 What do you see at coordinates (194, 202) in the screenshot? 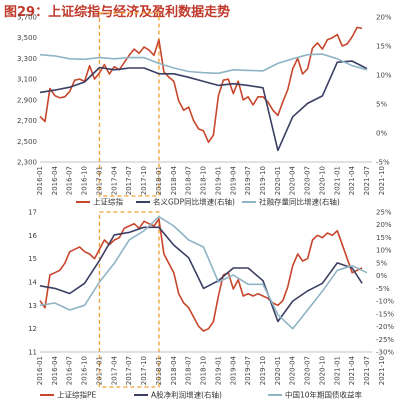
I see `legend-label: 名义GDP同比增速(右轴)` at bounding box center [194, 202].